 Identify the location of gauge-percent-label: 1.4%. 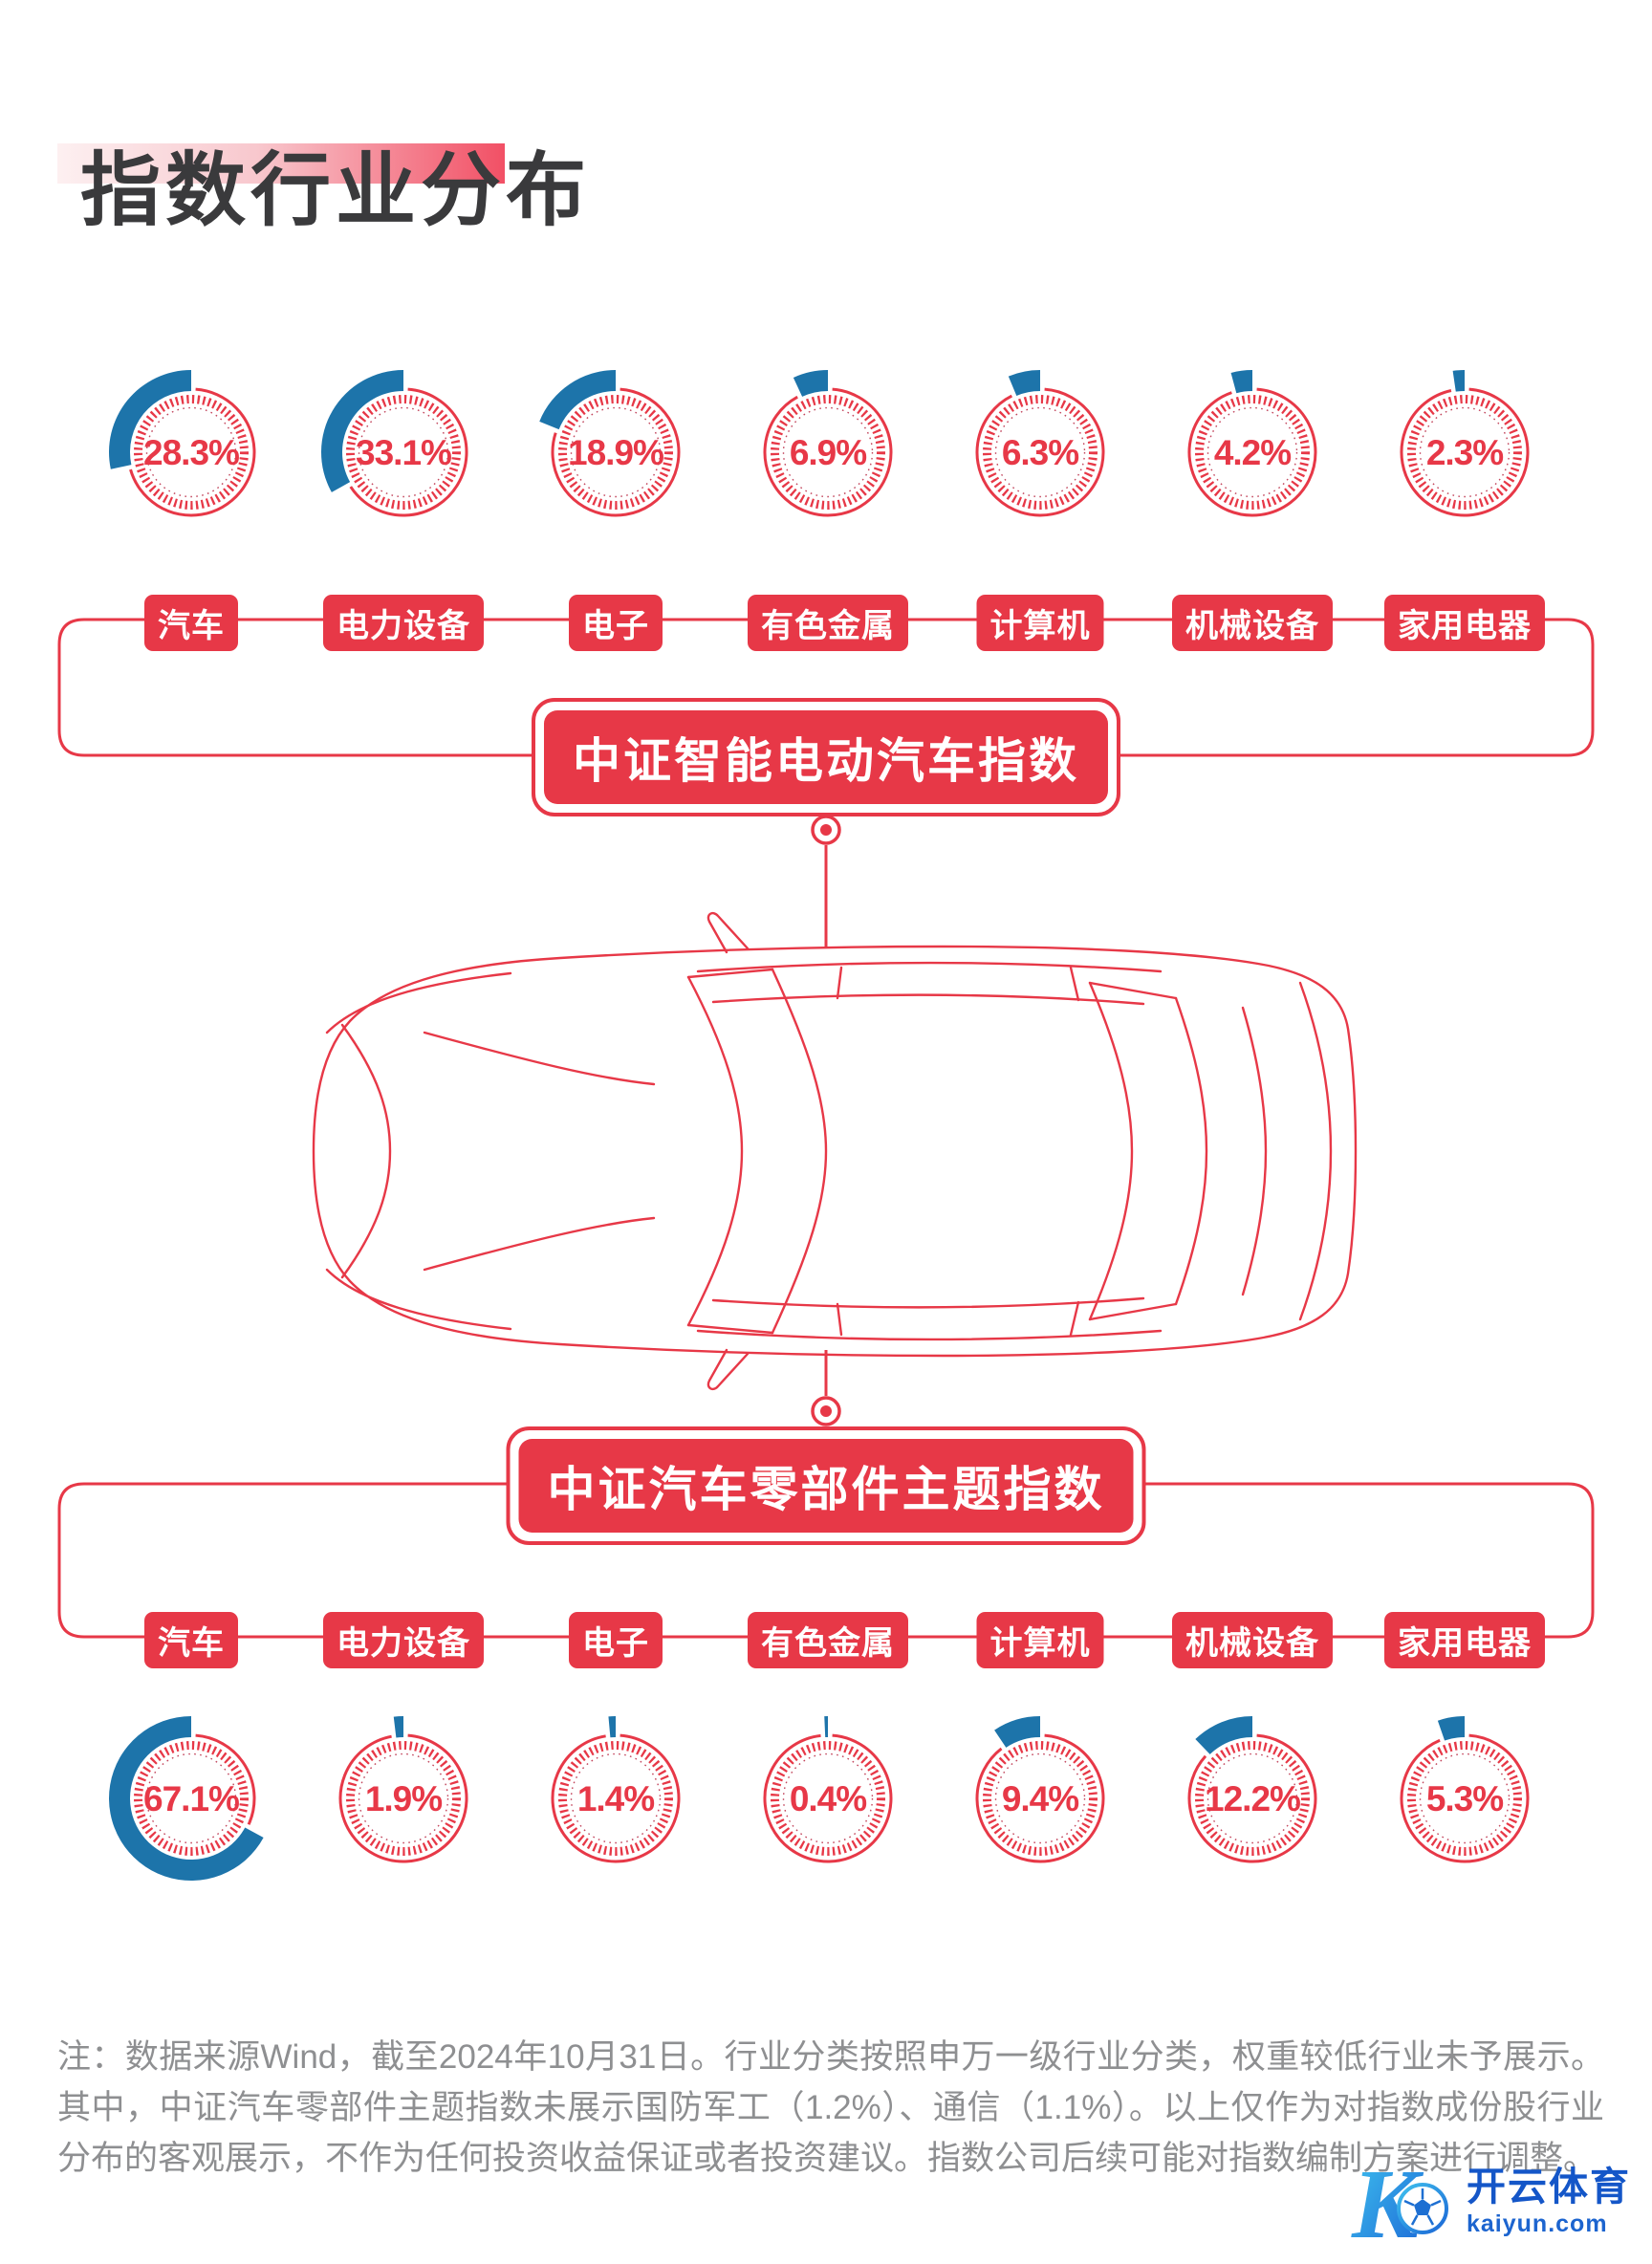
(615, 1798).